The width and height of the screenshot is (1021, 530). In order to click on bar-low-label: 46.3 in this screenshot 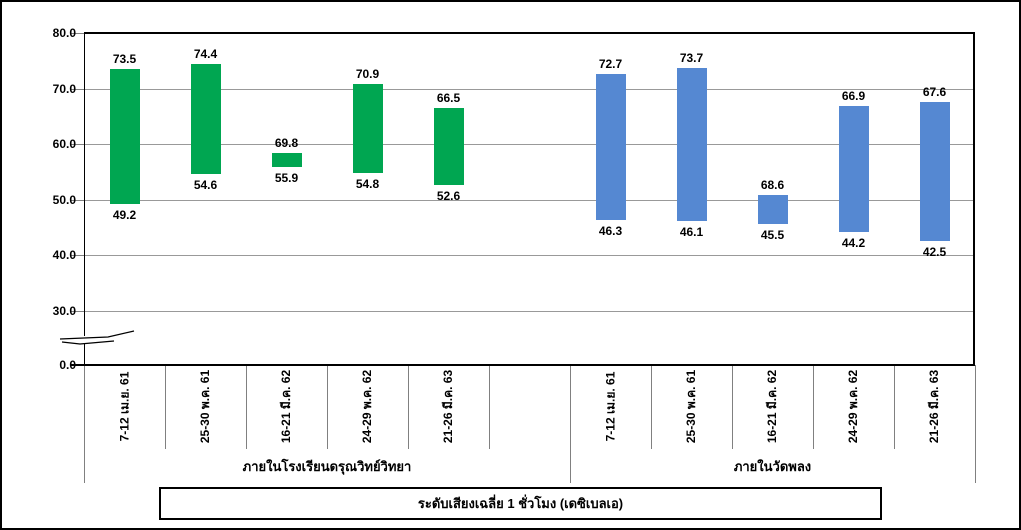, I will do `click(610, 231)`.